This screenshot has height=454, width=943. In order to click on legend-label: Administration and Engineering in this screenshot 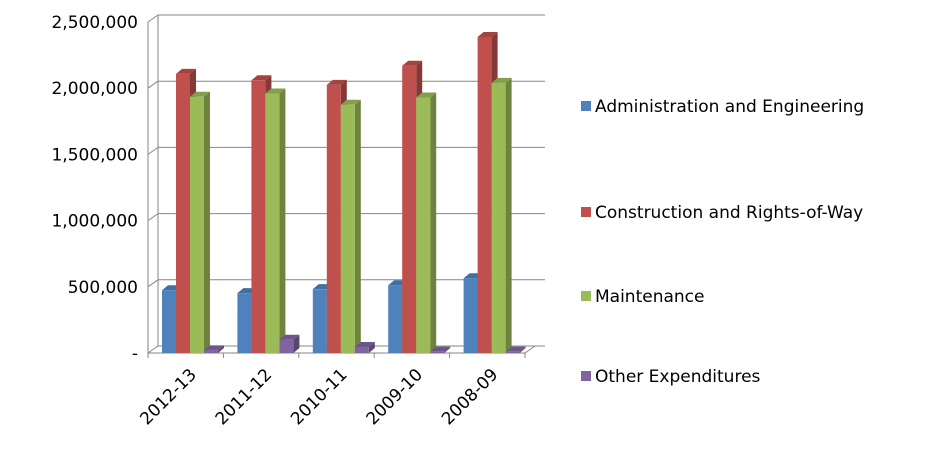, I will do `click(729, 107)`.